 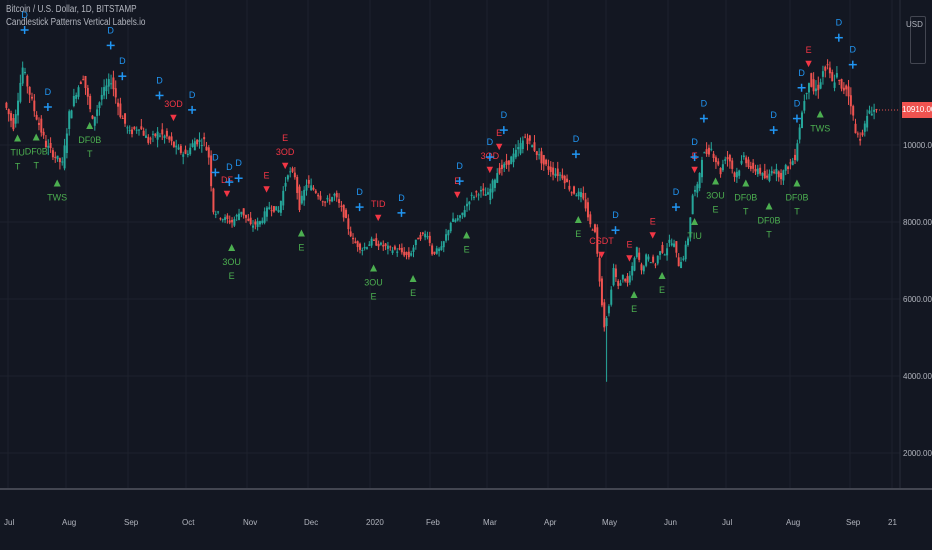 What do you see at coordinates (227, 180) in the screenshot?
I see `bearish-pattern-label: DF` at bounding box center [227, 180].